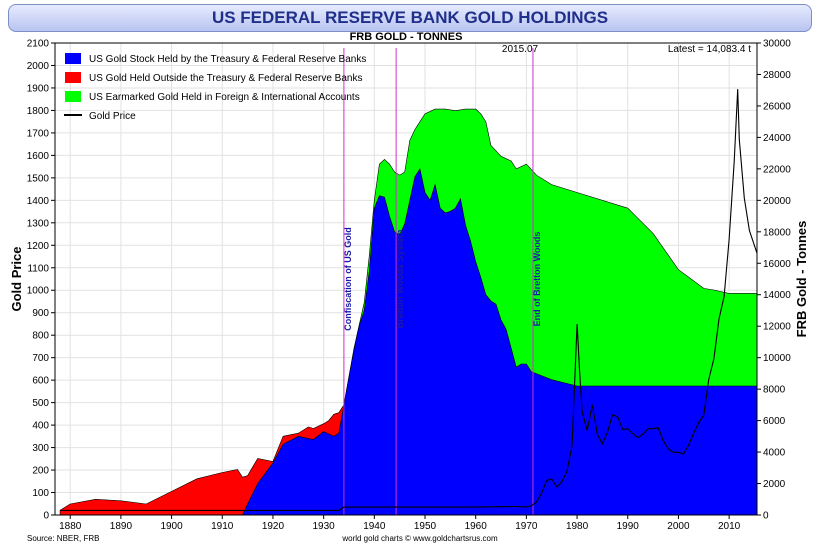 Image resolution: width=820 pixels, height=557 pixels. Describe the element at coordinates (476, 526) in the screenshot. I see `x-tick-label: 1960` at that location.